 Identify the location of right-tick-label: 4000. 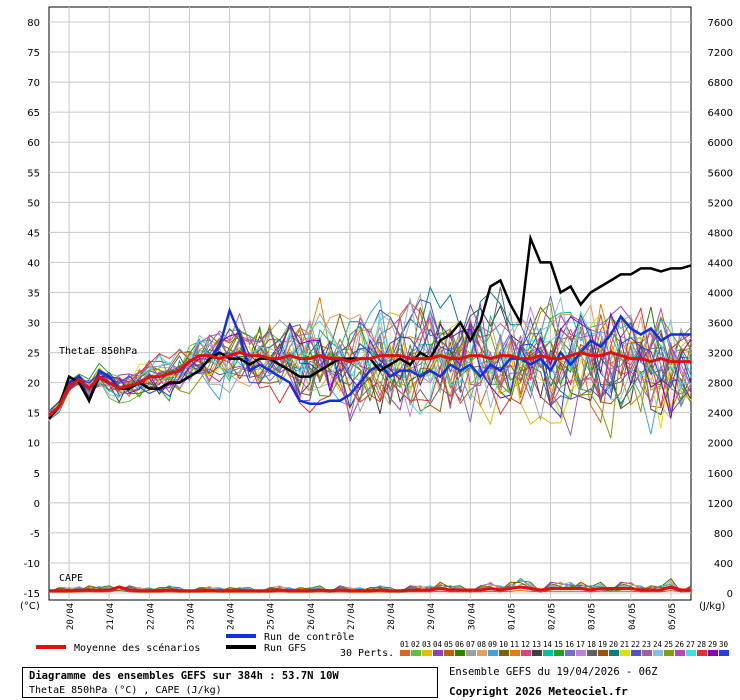
(720, 293).